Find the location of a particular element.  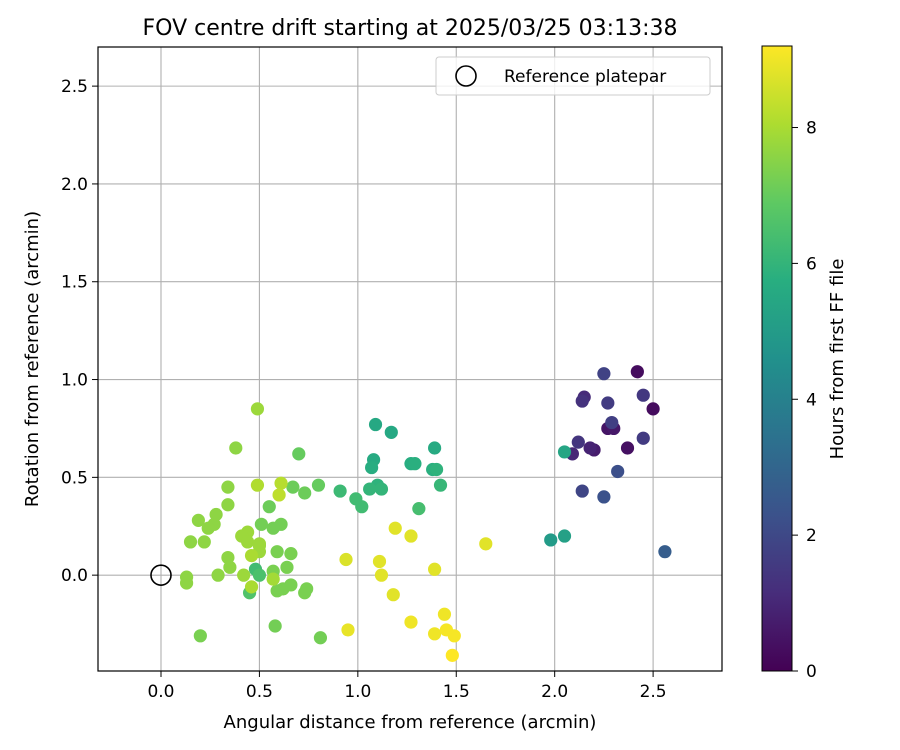

legend-marker is located at coordinates (466, 76).